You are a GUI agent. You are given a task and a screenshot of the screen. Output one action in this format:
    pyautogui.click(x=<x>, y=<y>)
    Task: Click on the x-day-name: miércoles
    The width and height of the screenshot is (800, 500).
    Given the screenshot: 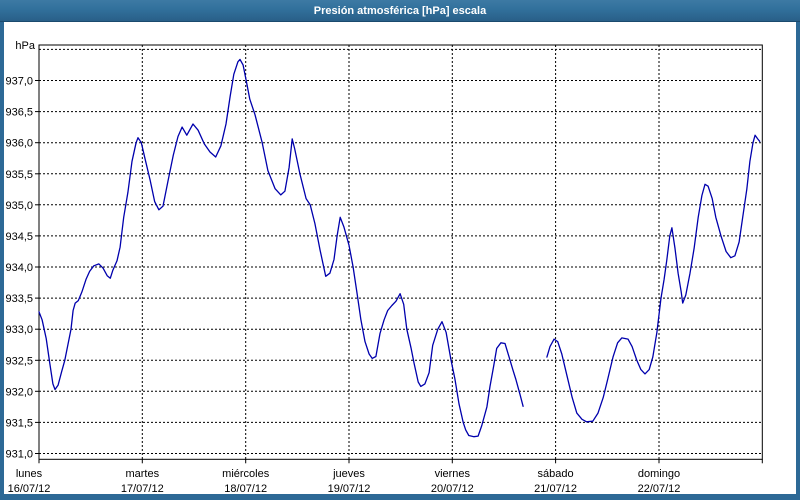 What is the action you would take?
    pyautogui.click(x=246, y=474)
    